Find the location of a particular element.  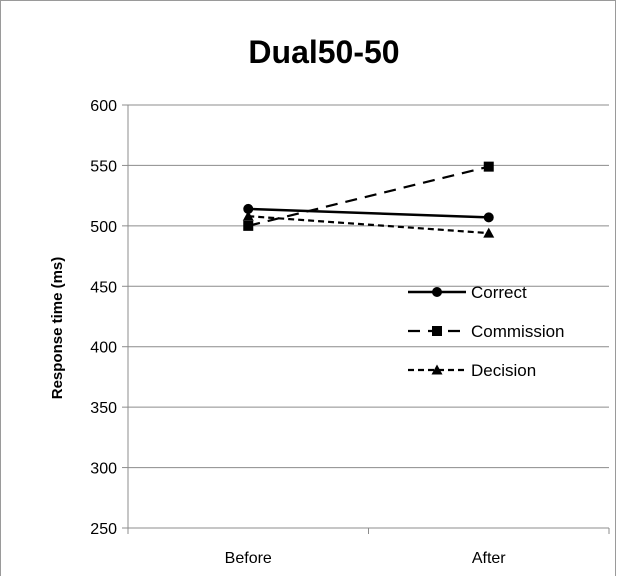

series-decision is located at coordinates (368, 224).